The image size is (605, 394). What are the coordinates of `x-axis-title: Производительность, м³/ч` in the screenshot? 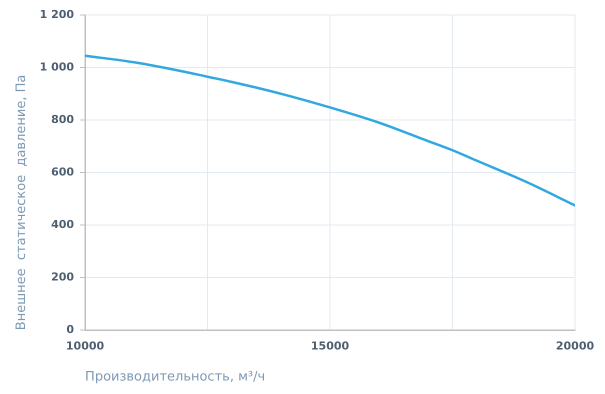 It's located at (175, 377).